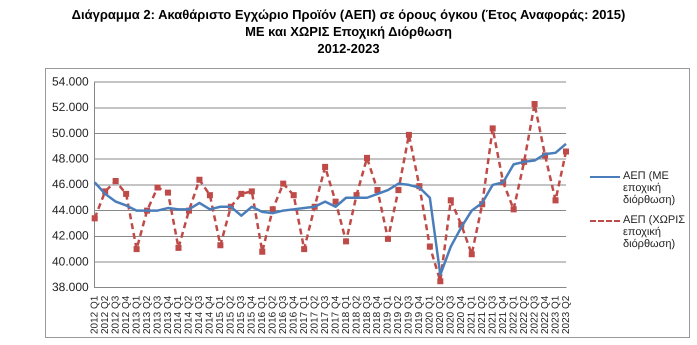 This screenshot has height=345, width=697. I want to click on y-tick-label: 38.000, so click(71, 287).